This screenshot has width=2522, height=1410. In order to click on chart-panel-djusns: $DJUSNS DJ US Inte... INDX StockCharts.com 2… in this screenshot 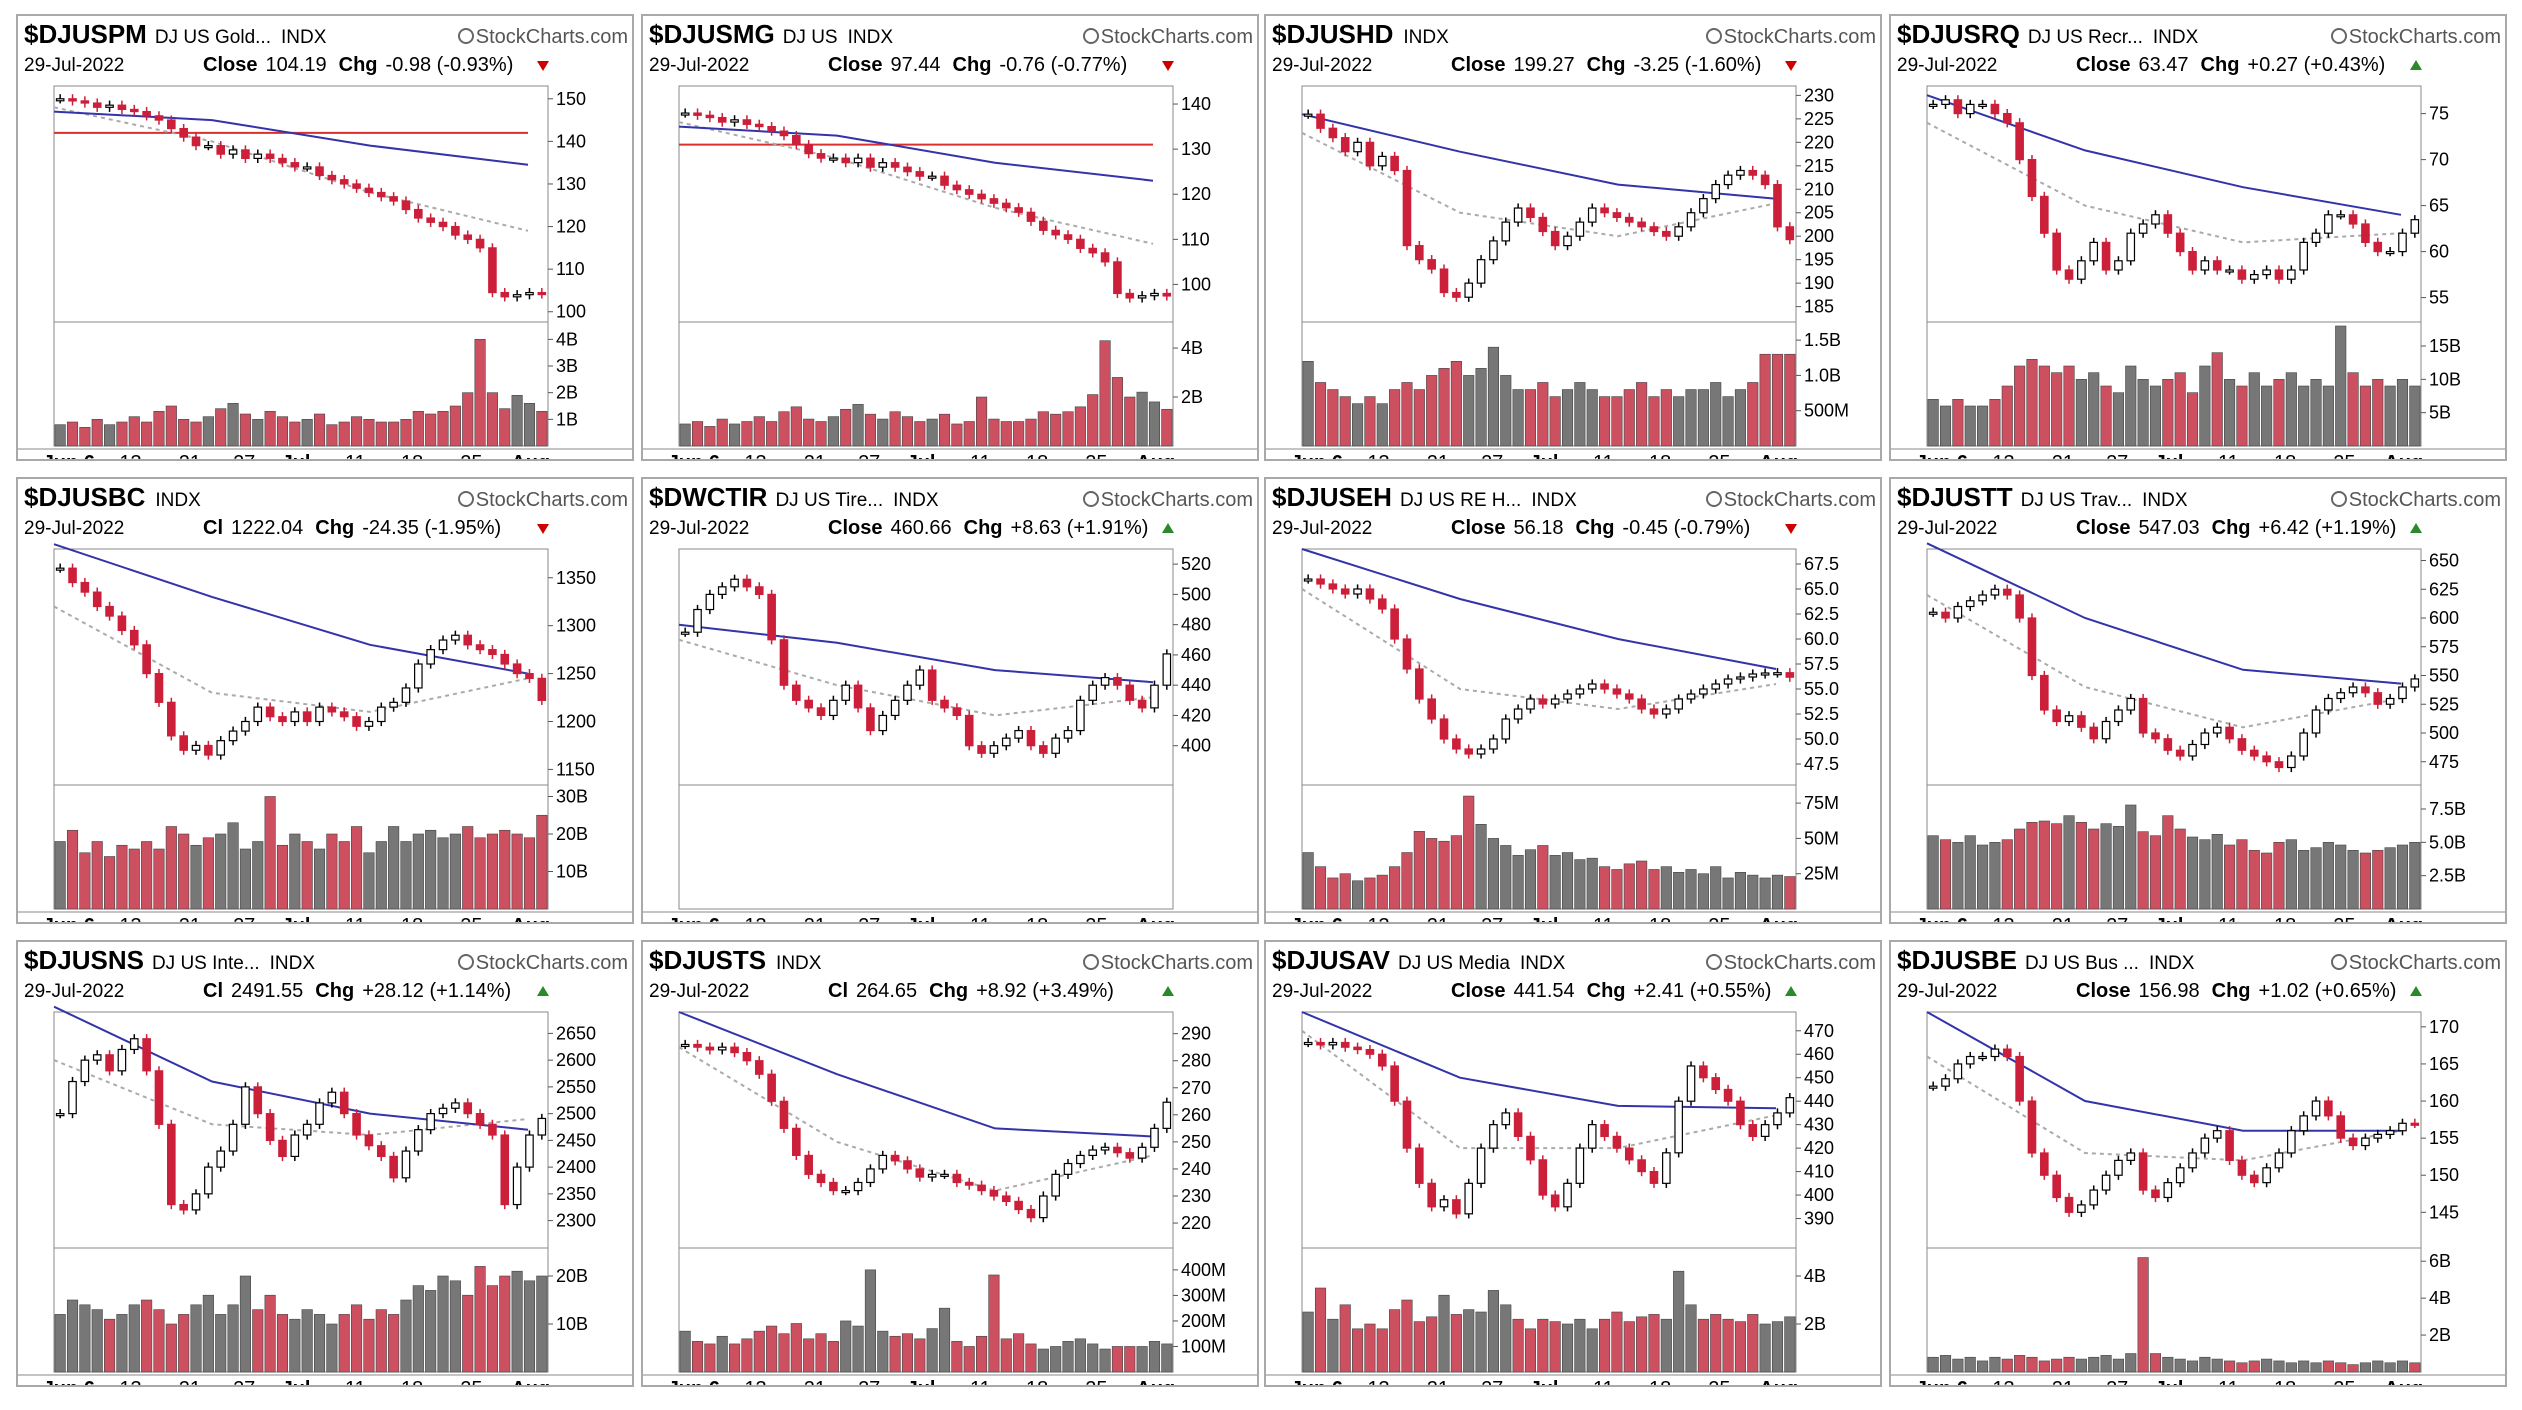, I will do `click(325, 1163)`.